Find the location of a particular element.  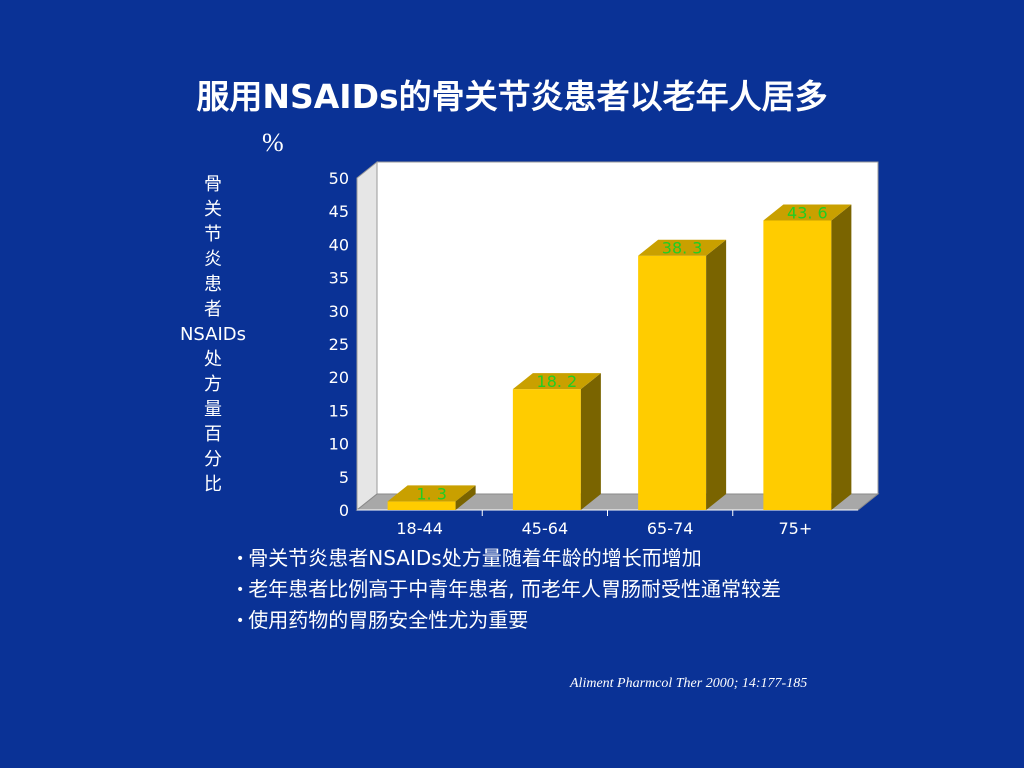

y-axis-label: 骨关节炎患者 NSAIDs 处方量百分比 is located at coordinates (213, 334).